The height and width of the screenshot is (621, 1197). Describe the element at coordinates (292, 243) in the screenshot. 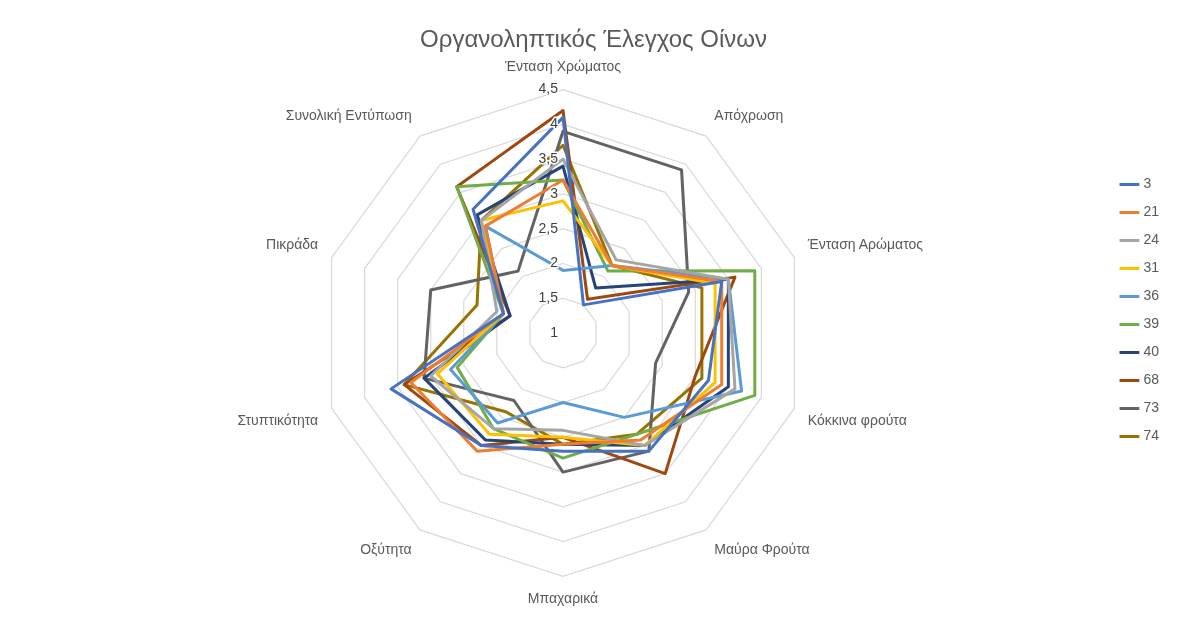

I see `spoke-label: Πικράδα` at that location.